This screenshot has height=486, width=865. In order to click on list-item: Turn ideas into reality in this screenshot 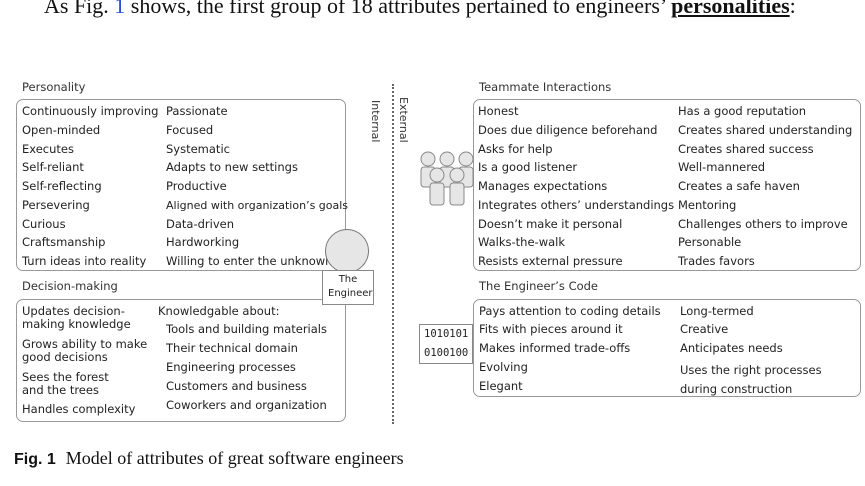, I will do `click(84, 261)`.